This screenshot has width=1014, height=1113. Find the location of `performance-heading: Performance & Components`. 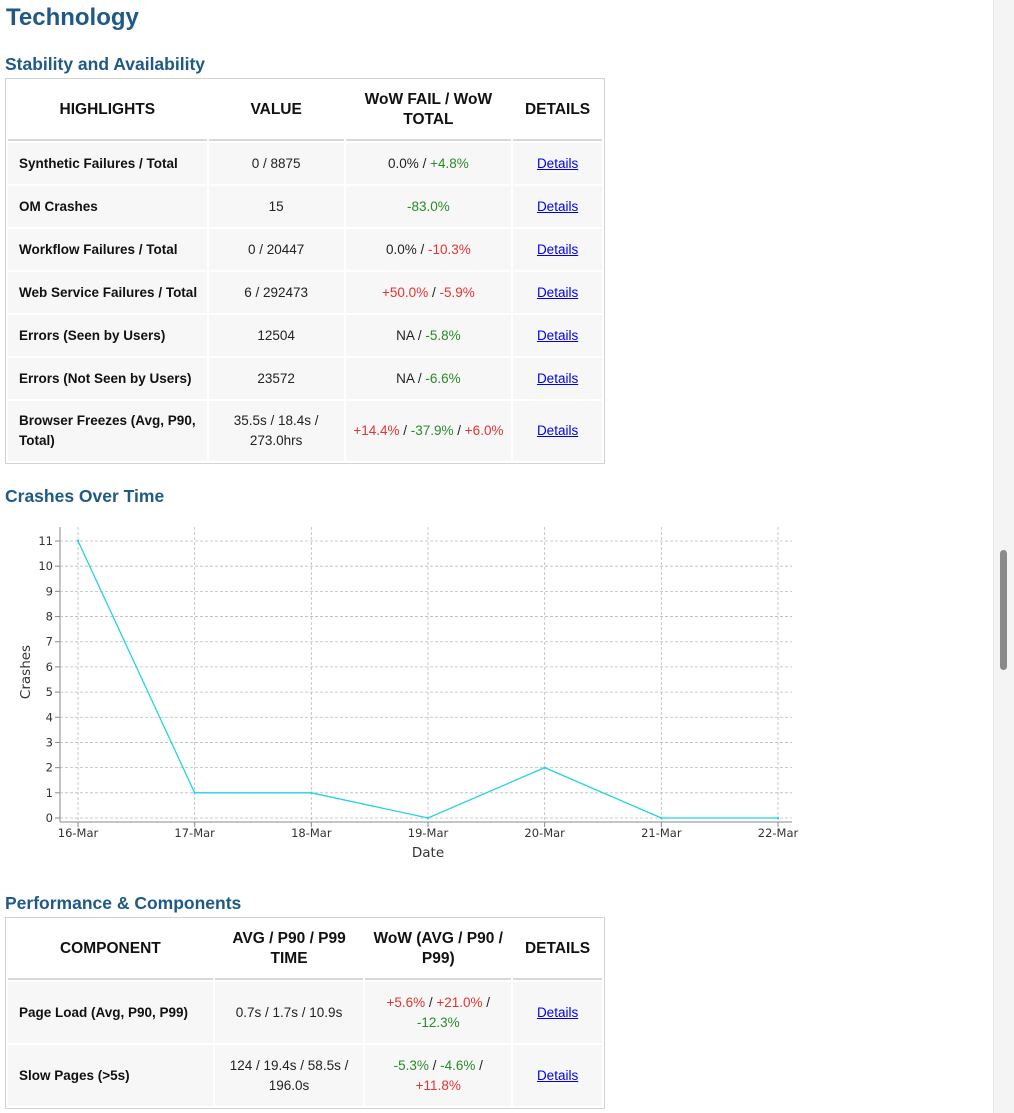

performance-heading: Performance & Components is located at coordinates (123, 903).